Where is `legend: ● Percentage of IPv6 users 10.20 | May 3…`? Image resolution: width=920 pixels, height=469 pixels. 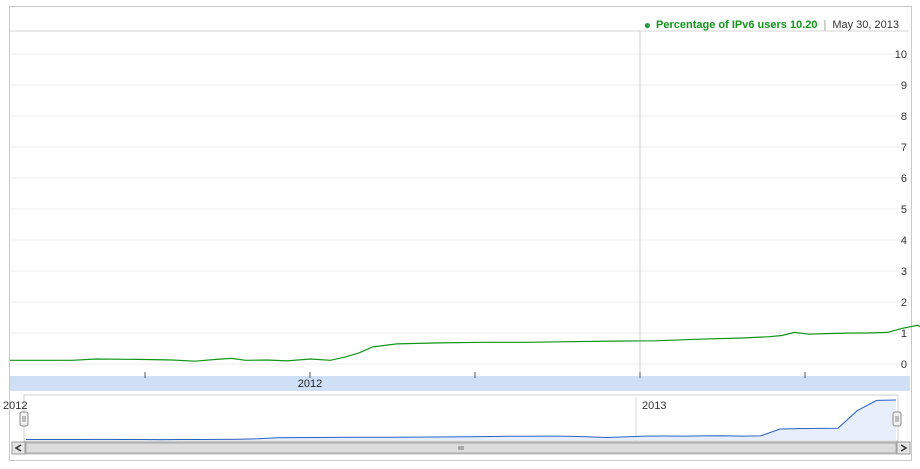 legend: ● Percentage of IPv6 users 10.20 | May 3… is located at coordinates (771, 25).